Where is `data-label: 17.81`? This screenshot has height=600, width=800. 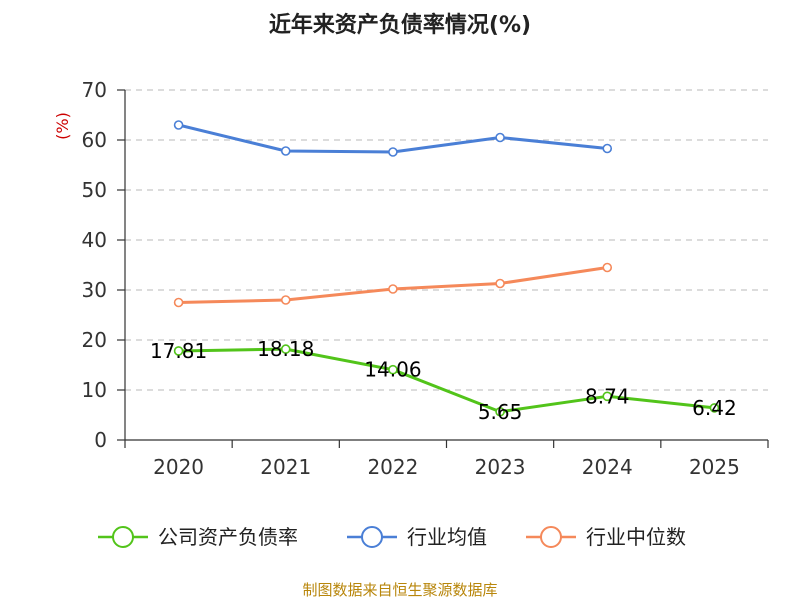 data-label: 17.81 is located at coordinates (178, 351).